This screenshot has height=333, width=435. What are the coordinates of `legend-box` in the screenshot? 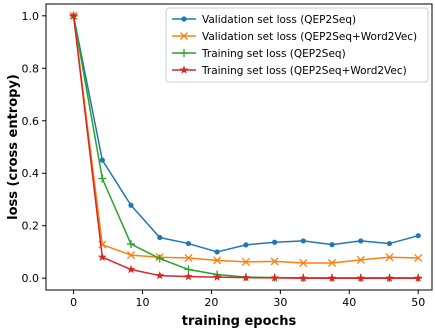 It's located at (297, 45).